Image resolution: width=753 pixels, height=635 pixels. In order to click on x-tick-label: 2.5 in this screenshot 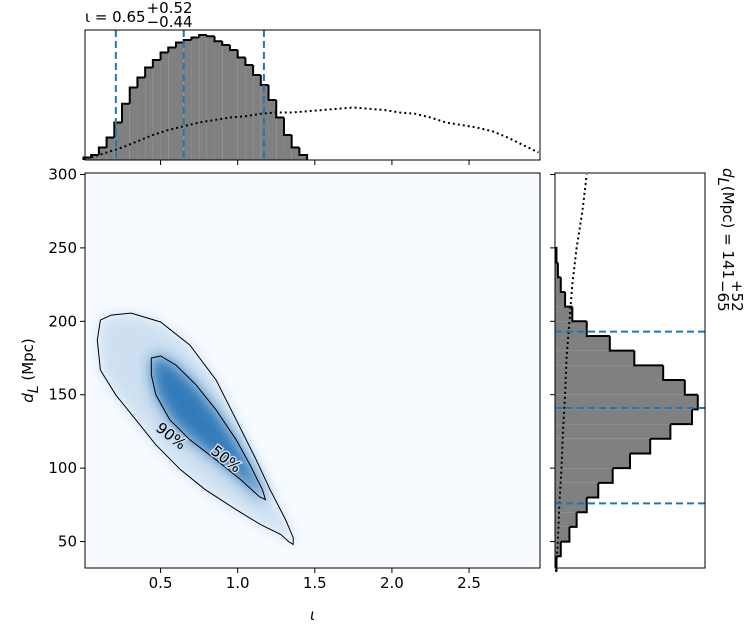, I will do `click(469, 583)`.